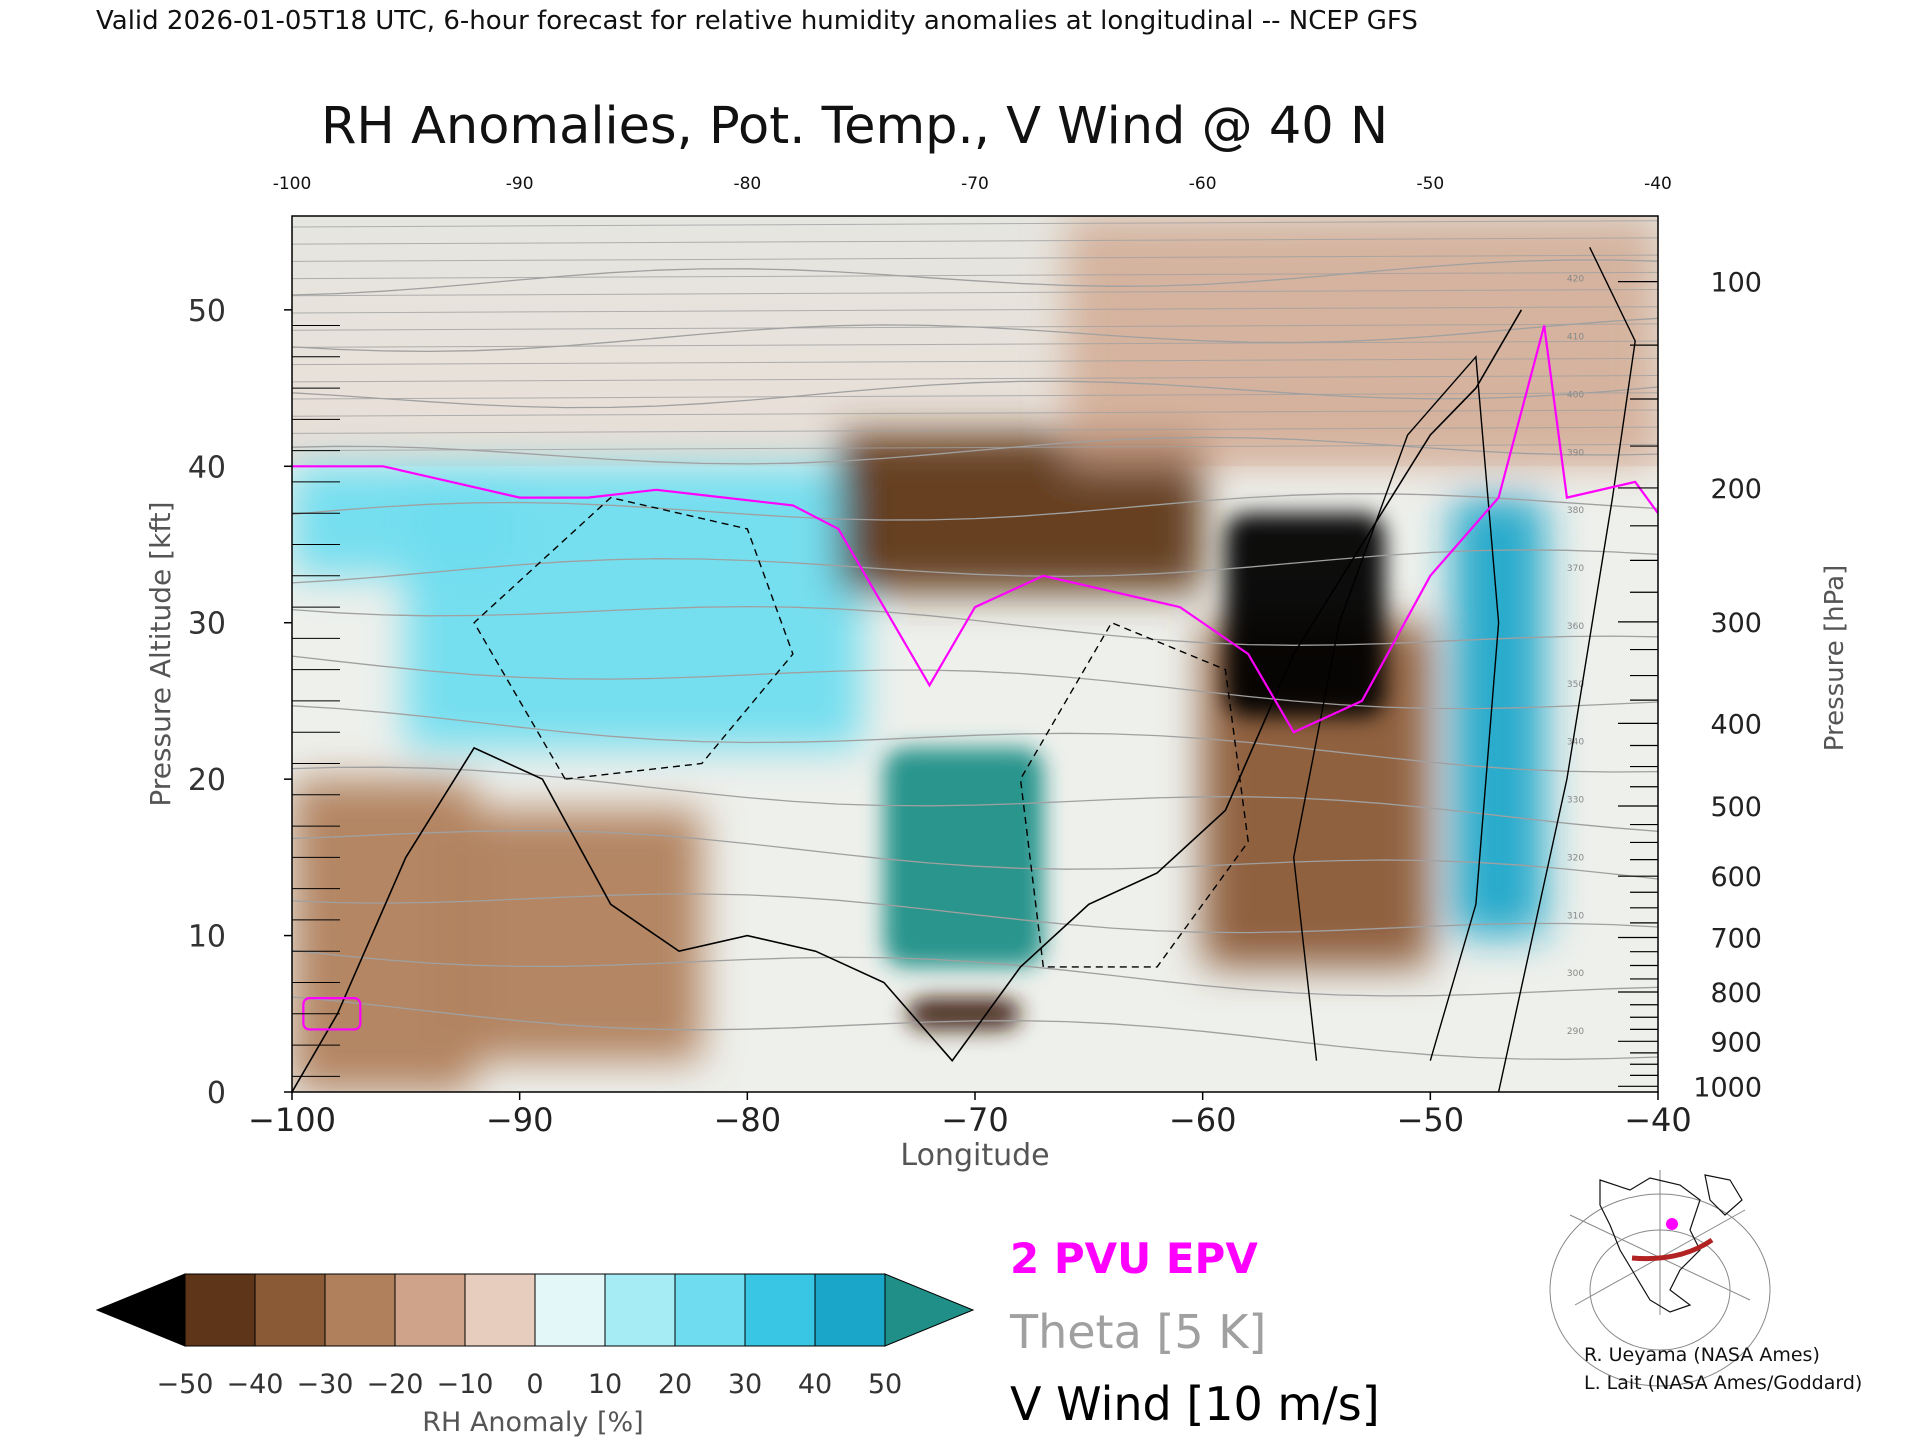  Describe the element at coordinates (975, 1120) in the screenshot. I see `x-tick-label: −70` at that location.